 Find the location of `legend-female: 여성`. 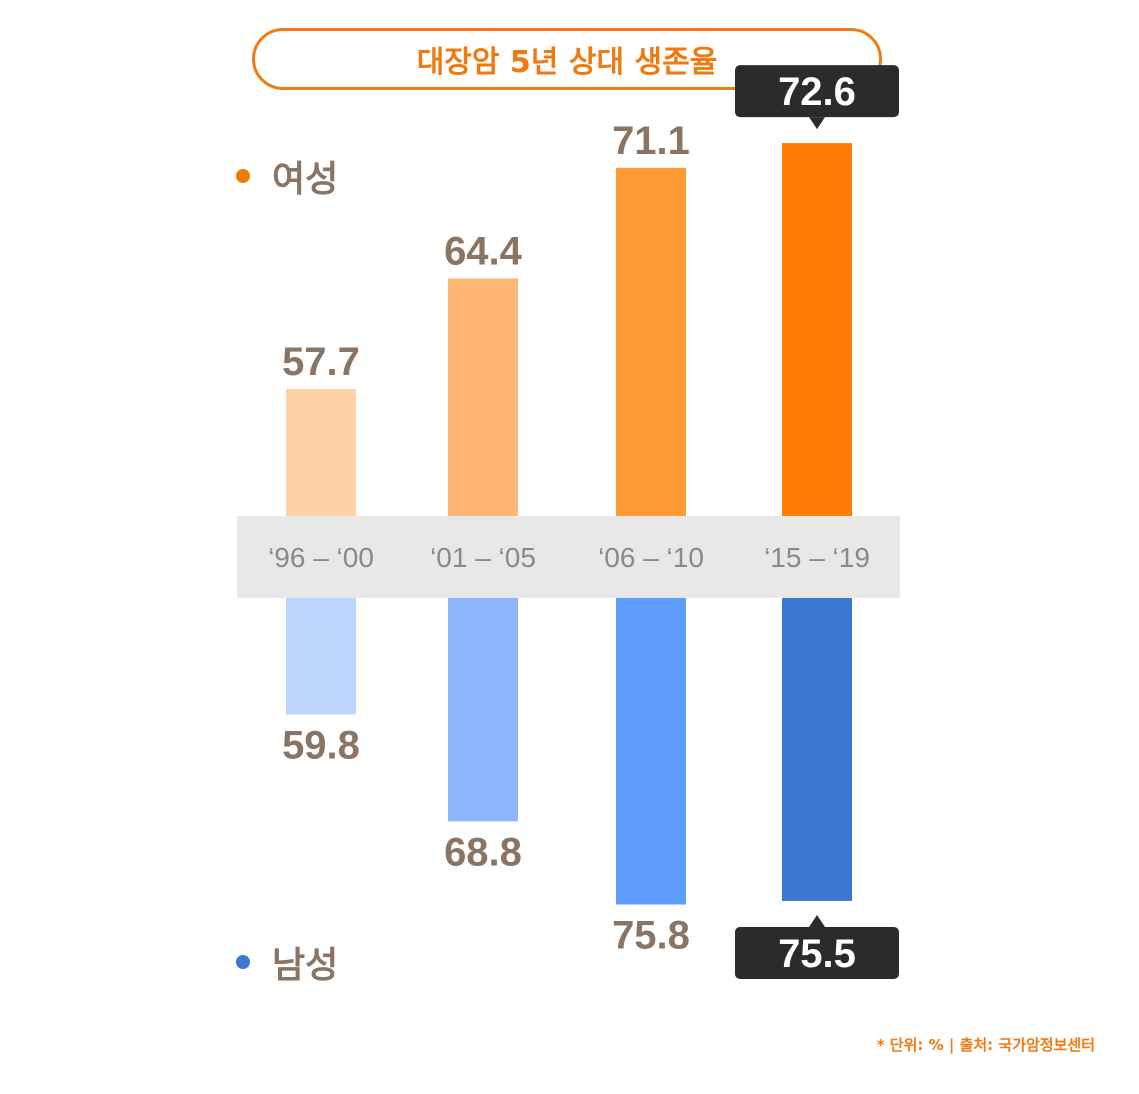

legend-female: 여성 is located at coordinates (287, 176).